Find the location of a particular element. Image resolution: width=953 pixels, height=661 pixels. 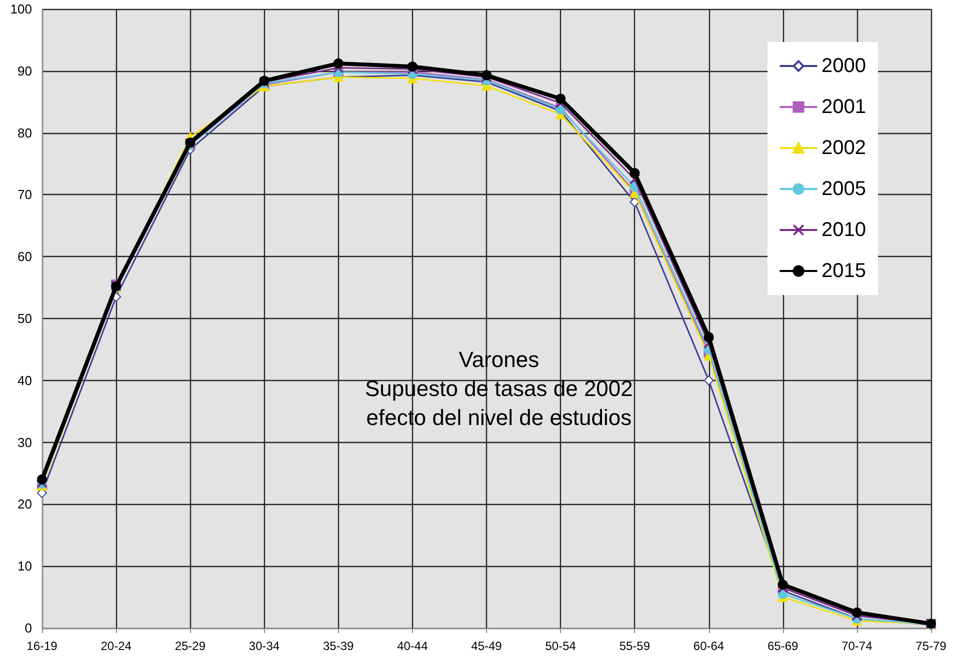

x-tick-label: 20-24 is located at coordinates (116, 646).